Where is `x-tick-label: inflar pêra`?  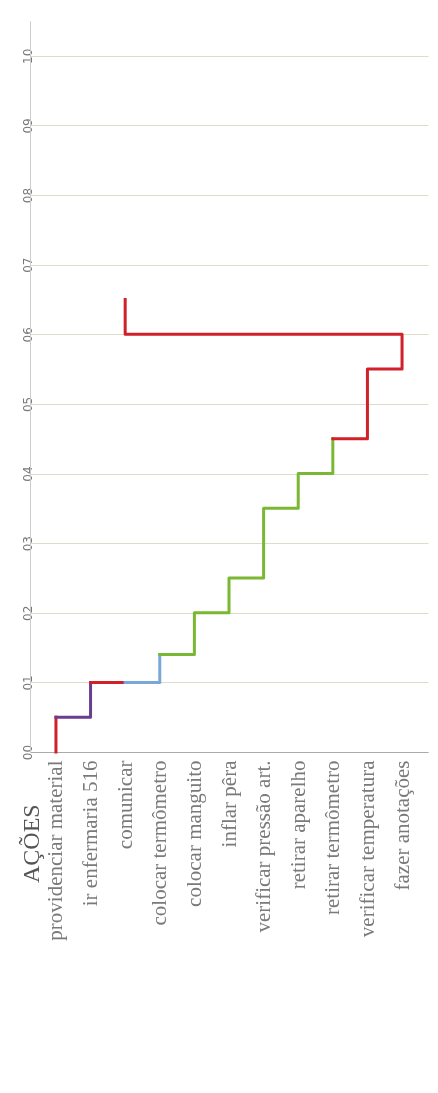
x-tick-label: inflar pêra is located at coordinates (228, 803).